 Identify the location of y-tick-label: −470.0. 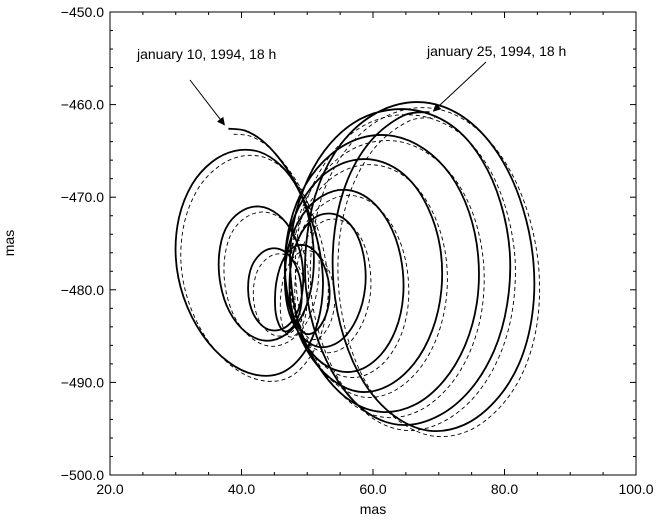
(82, 197).